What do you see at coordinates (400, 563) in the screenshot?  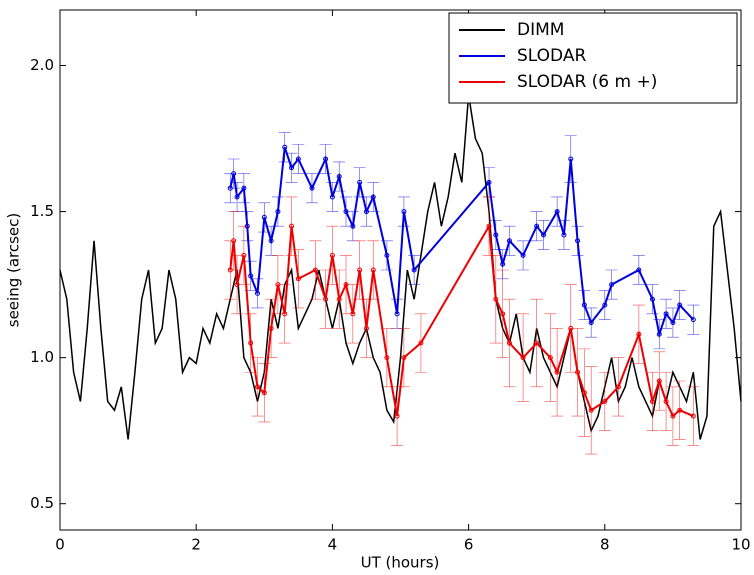 I see `x-axis-label: UT (hours)` at bounding box center [400, 563].